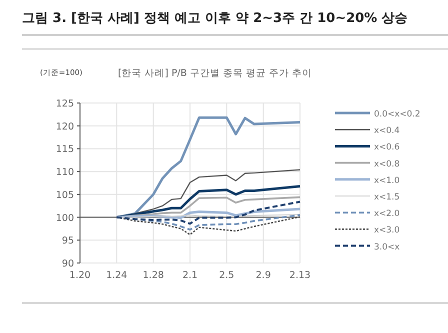 The width and height of the screenshot is (448, 333). Describe the element at coordinates (387, 181) in the screenshot. I see `legend-label: x<1.0` at that location.